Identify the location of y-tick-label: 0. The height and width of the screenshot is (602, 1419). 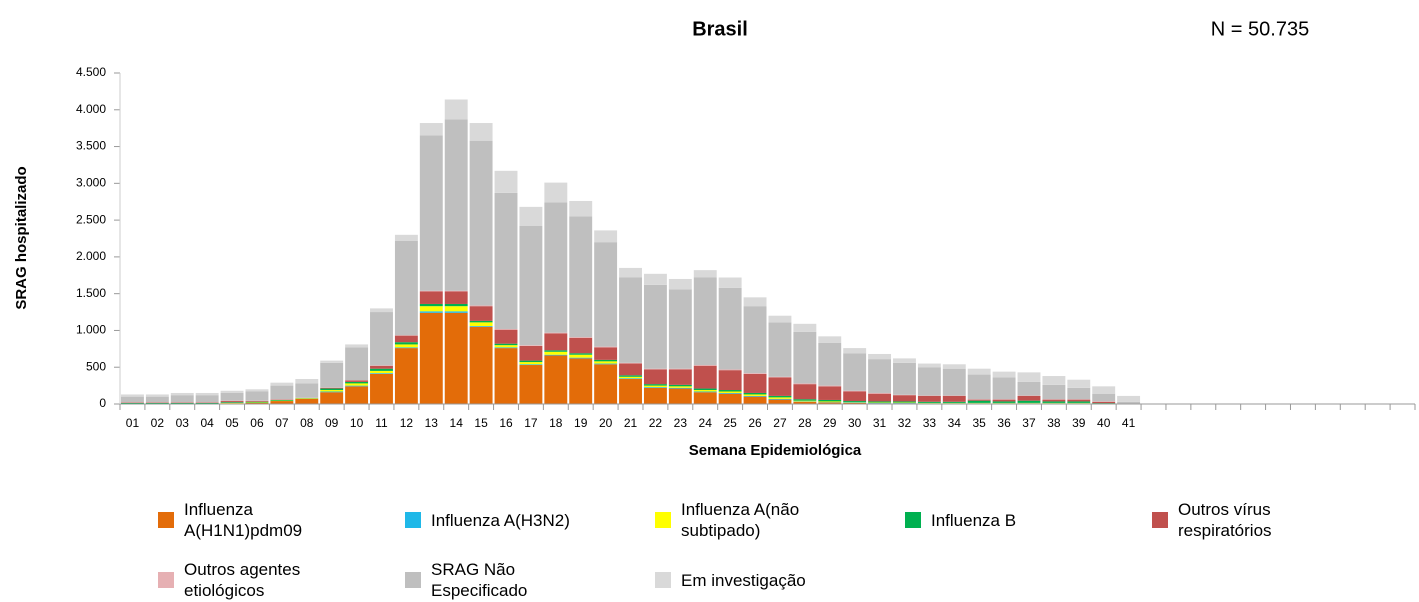
(102, 403).